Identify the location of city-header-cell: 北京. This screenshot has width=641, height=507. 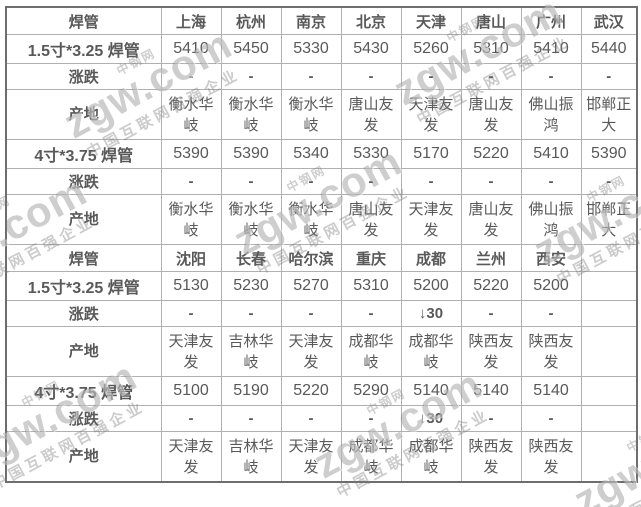
(371, 20).